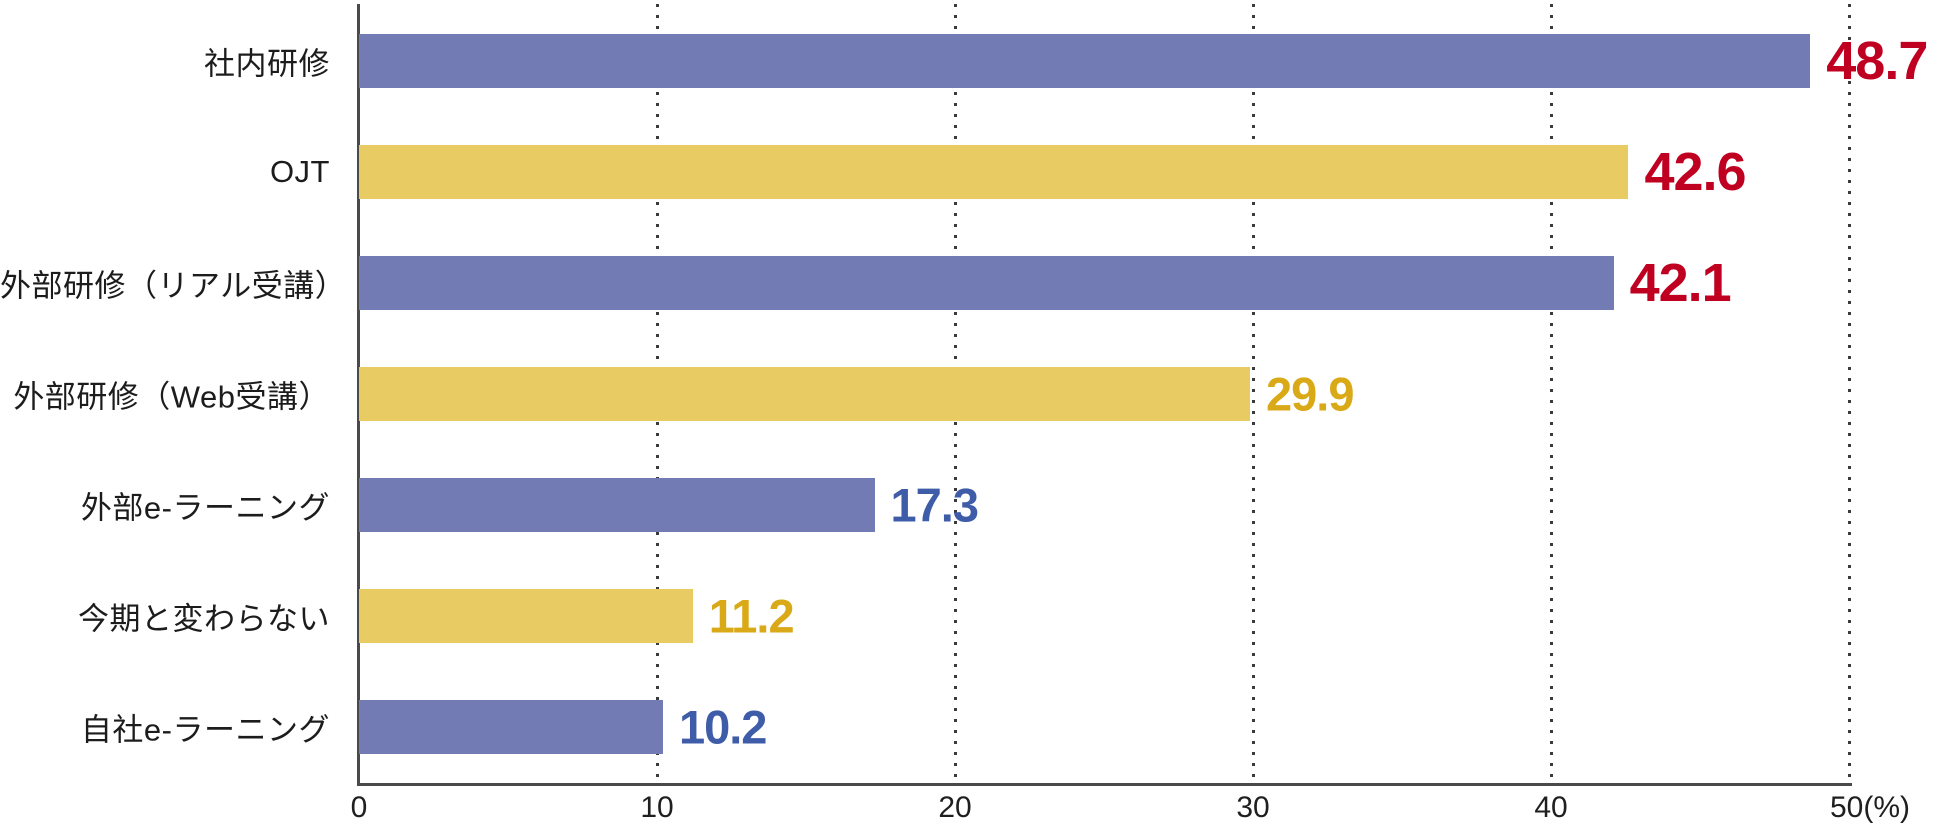 Image resolution: width=1950 pixels, height=827 pixels. What do you see at coordinates (359, 807) in the screenshot?
I see `x-tick-label: 0` at bounding box center [359, 807].